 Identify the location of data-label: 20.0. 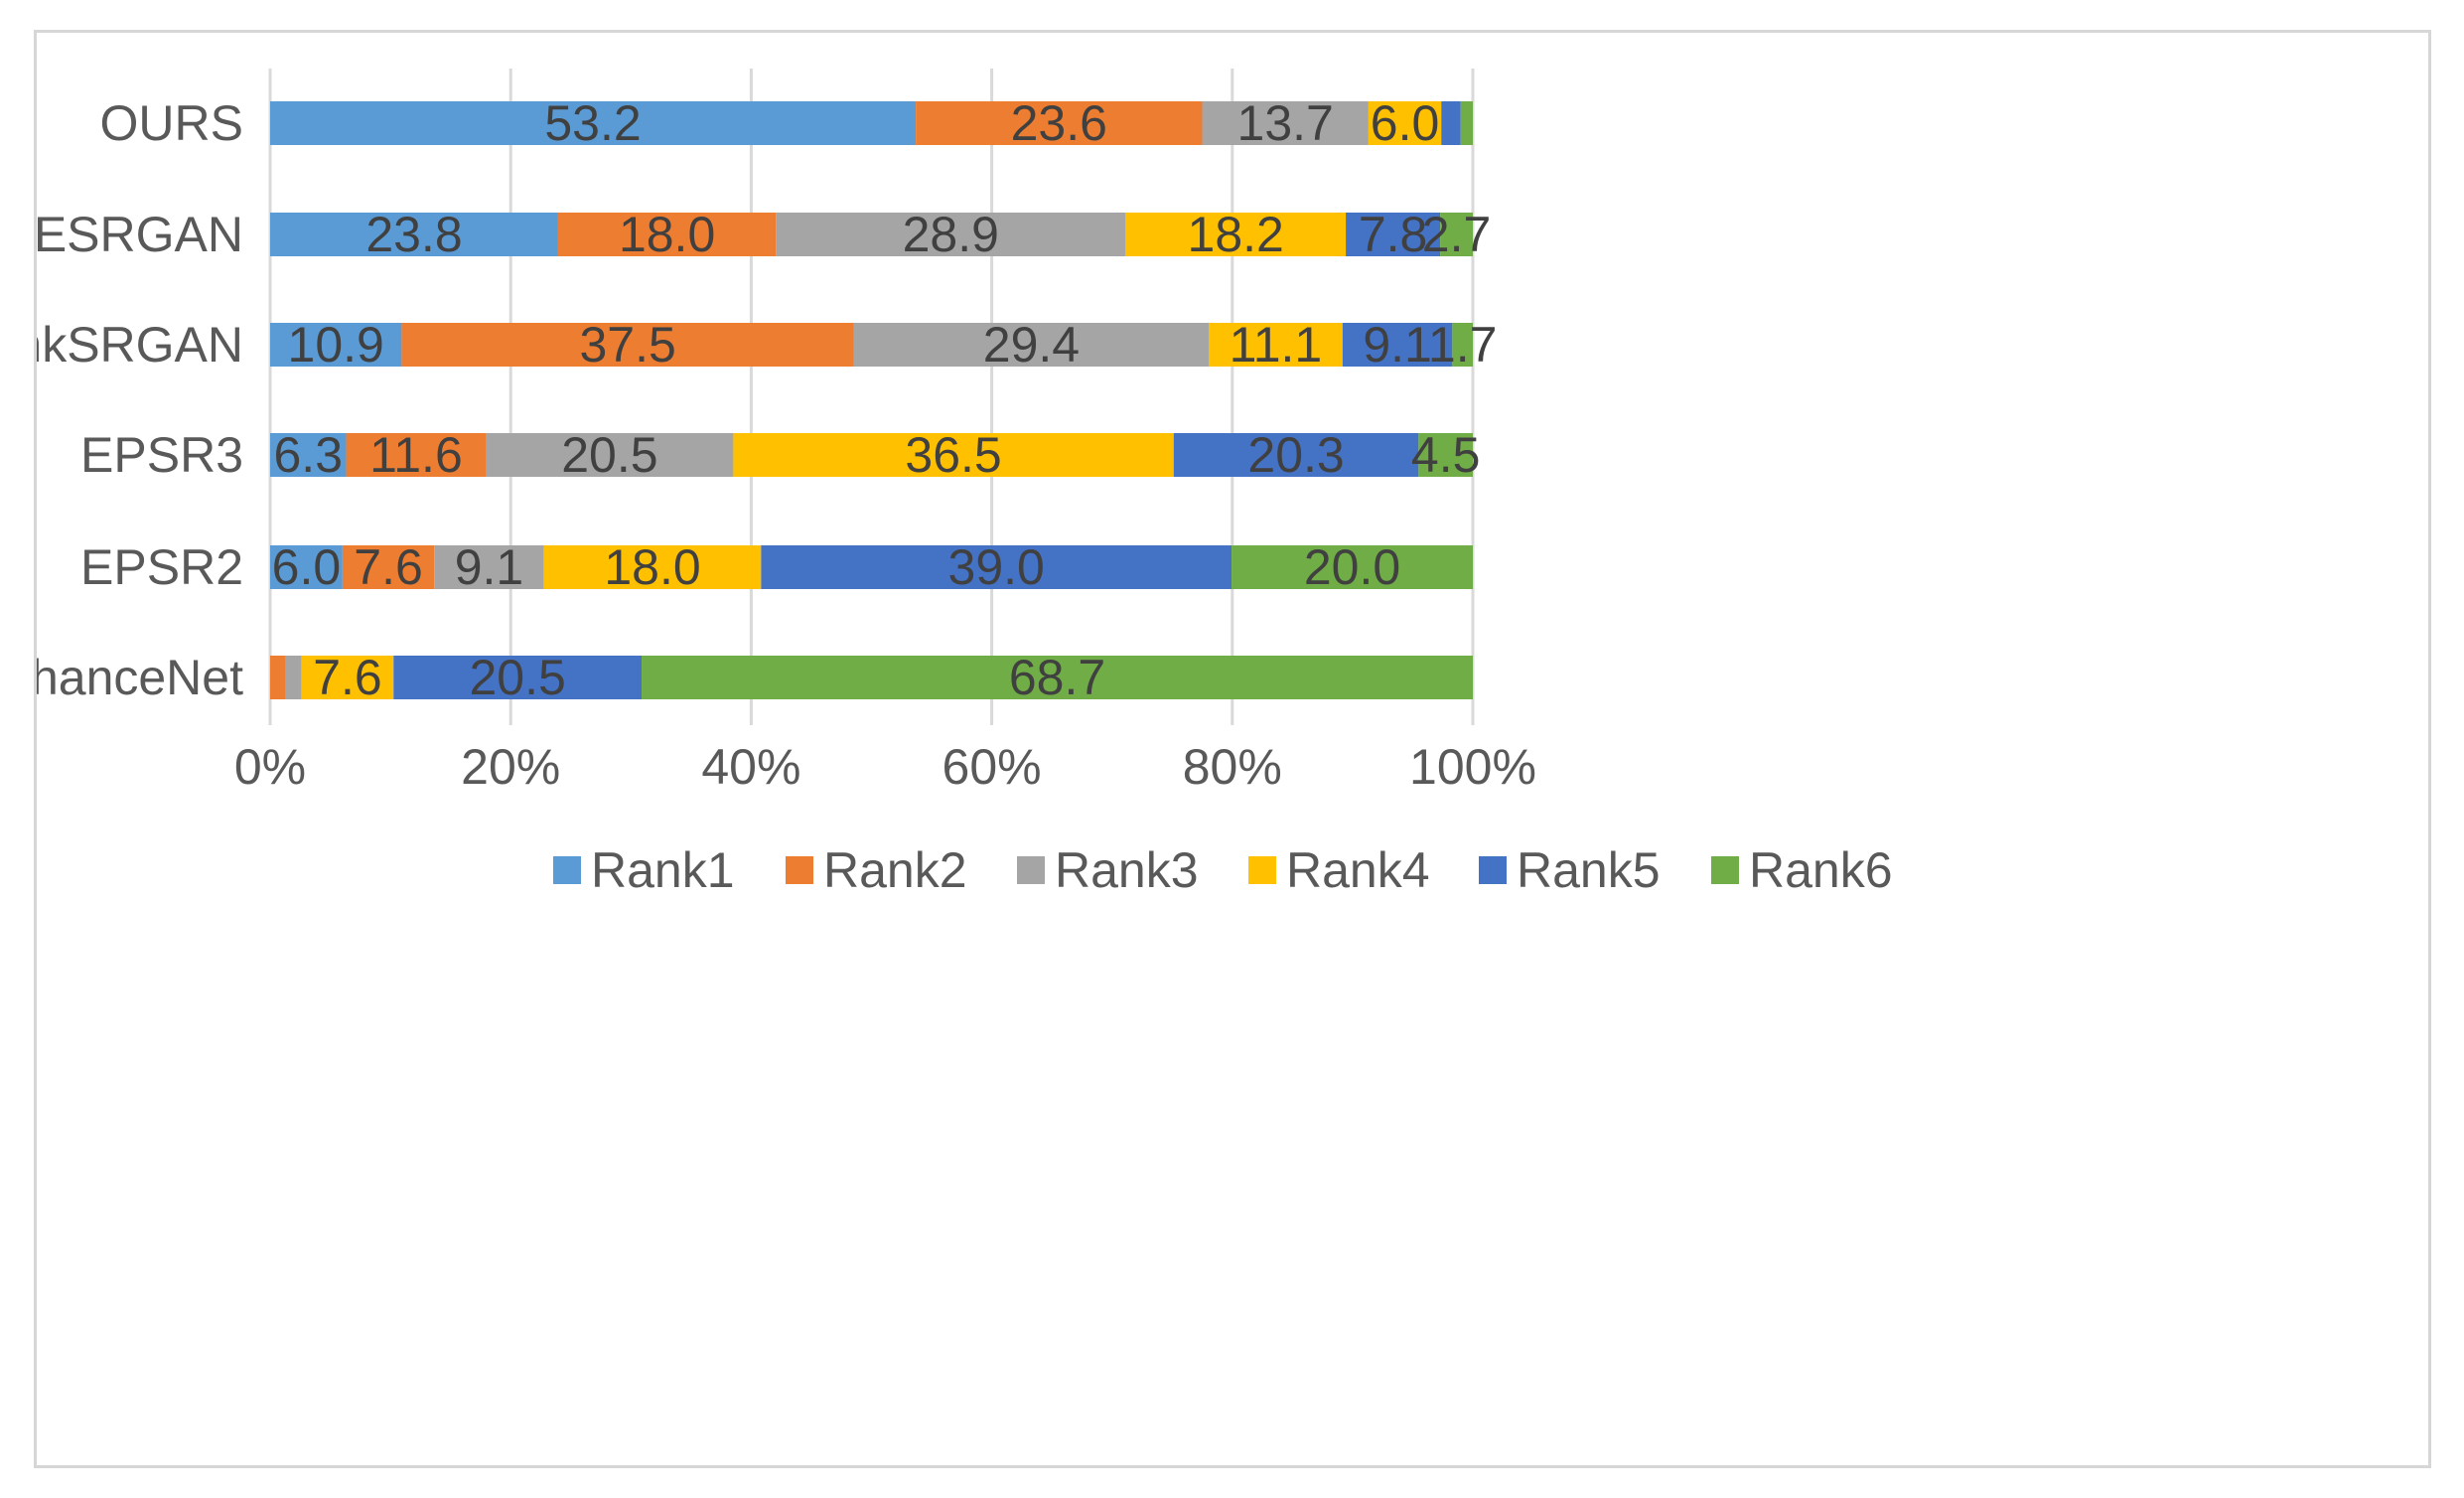
(1352, 567).